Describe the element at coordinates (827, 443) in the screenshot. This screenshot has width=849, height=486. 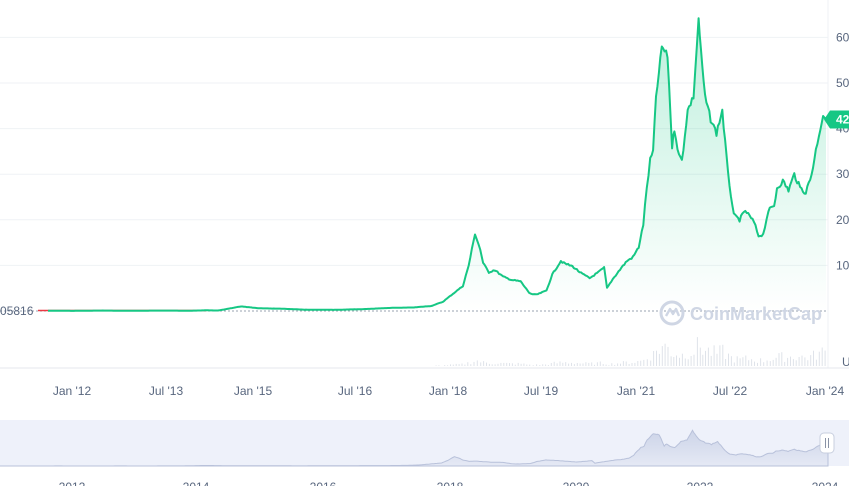
I see `navigator-handle-right` at that location.